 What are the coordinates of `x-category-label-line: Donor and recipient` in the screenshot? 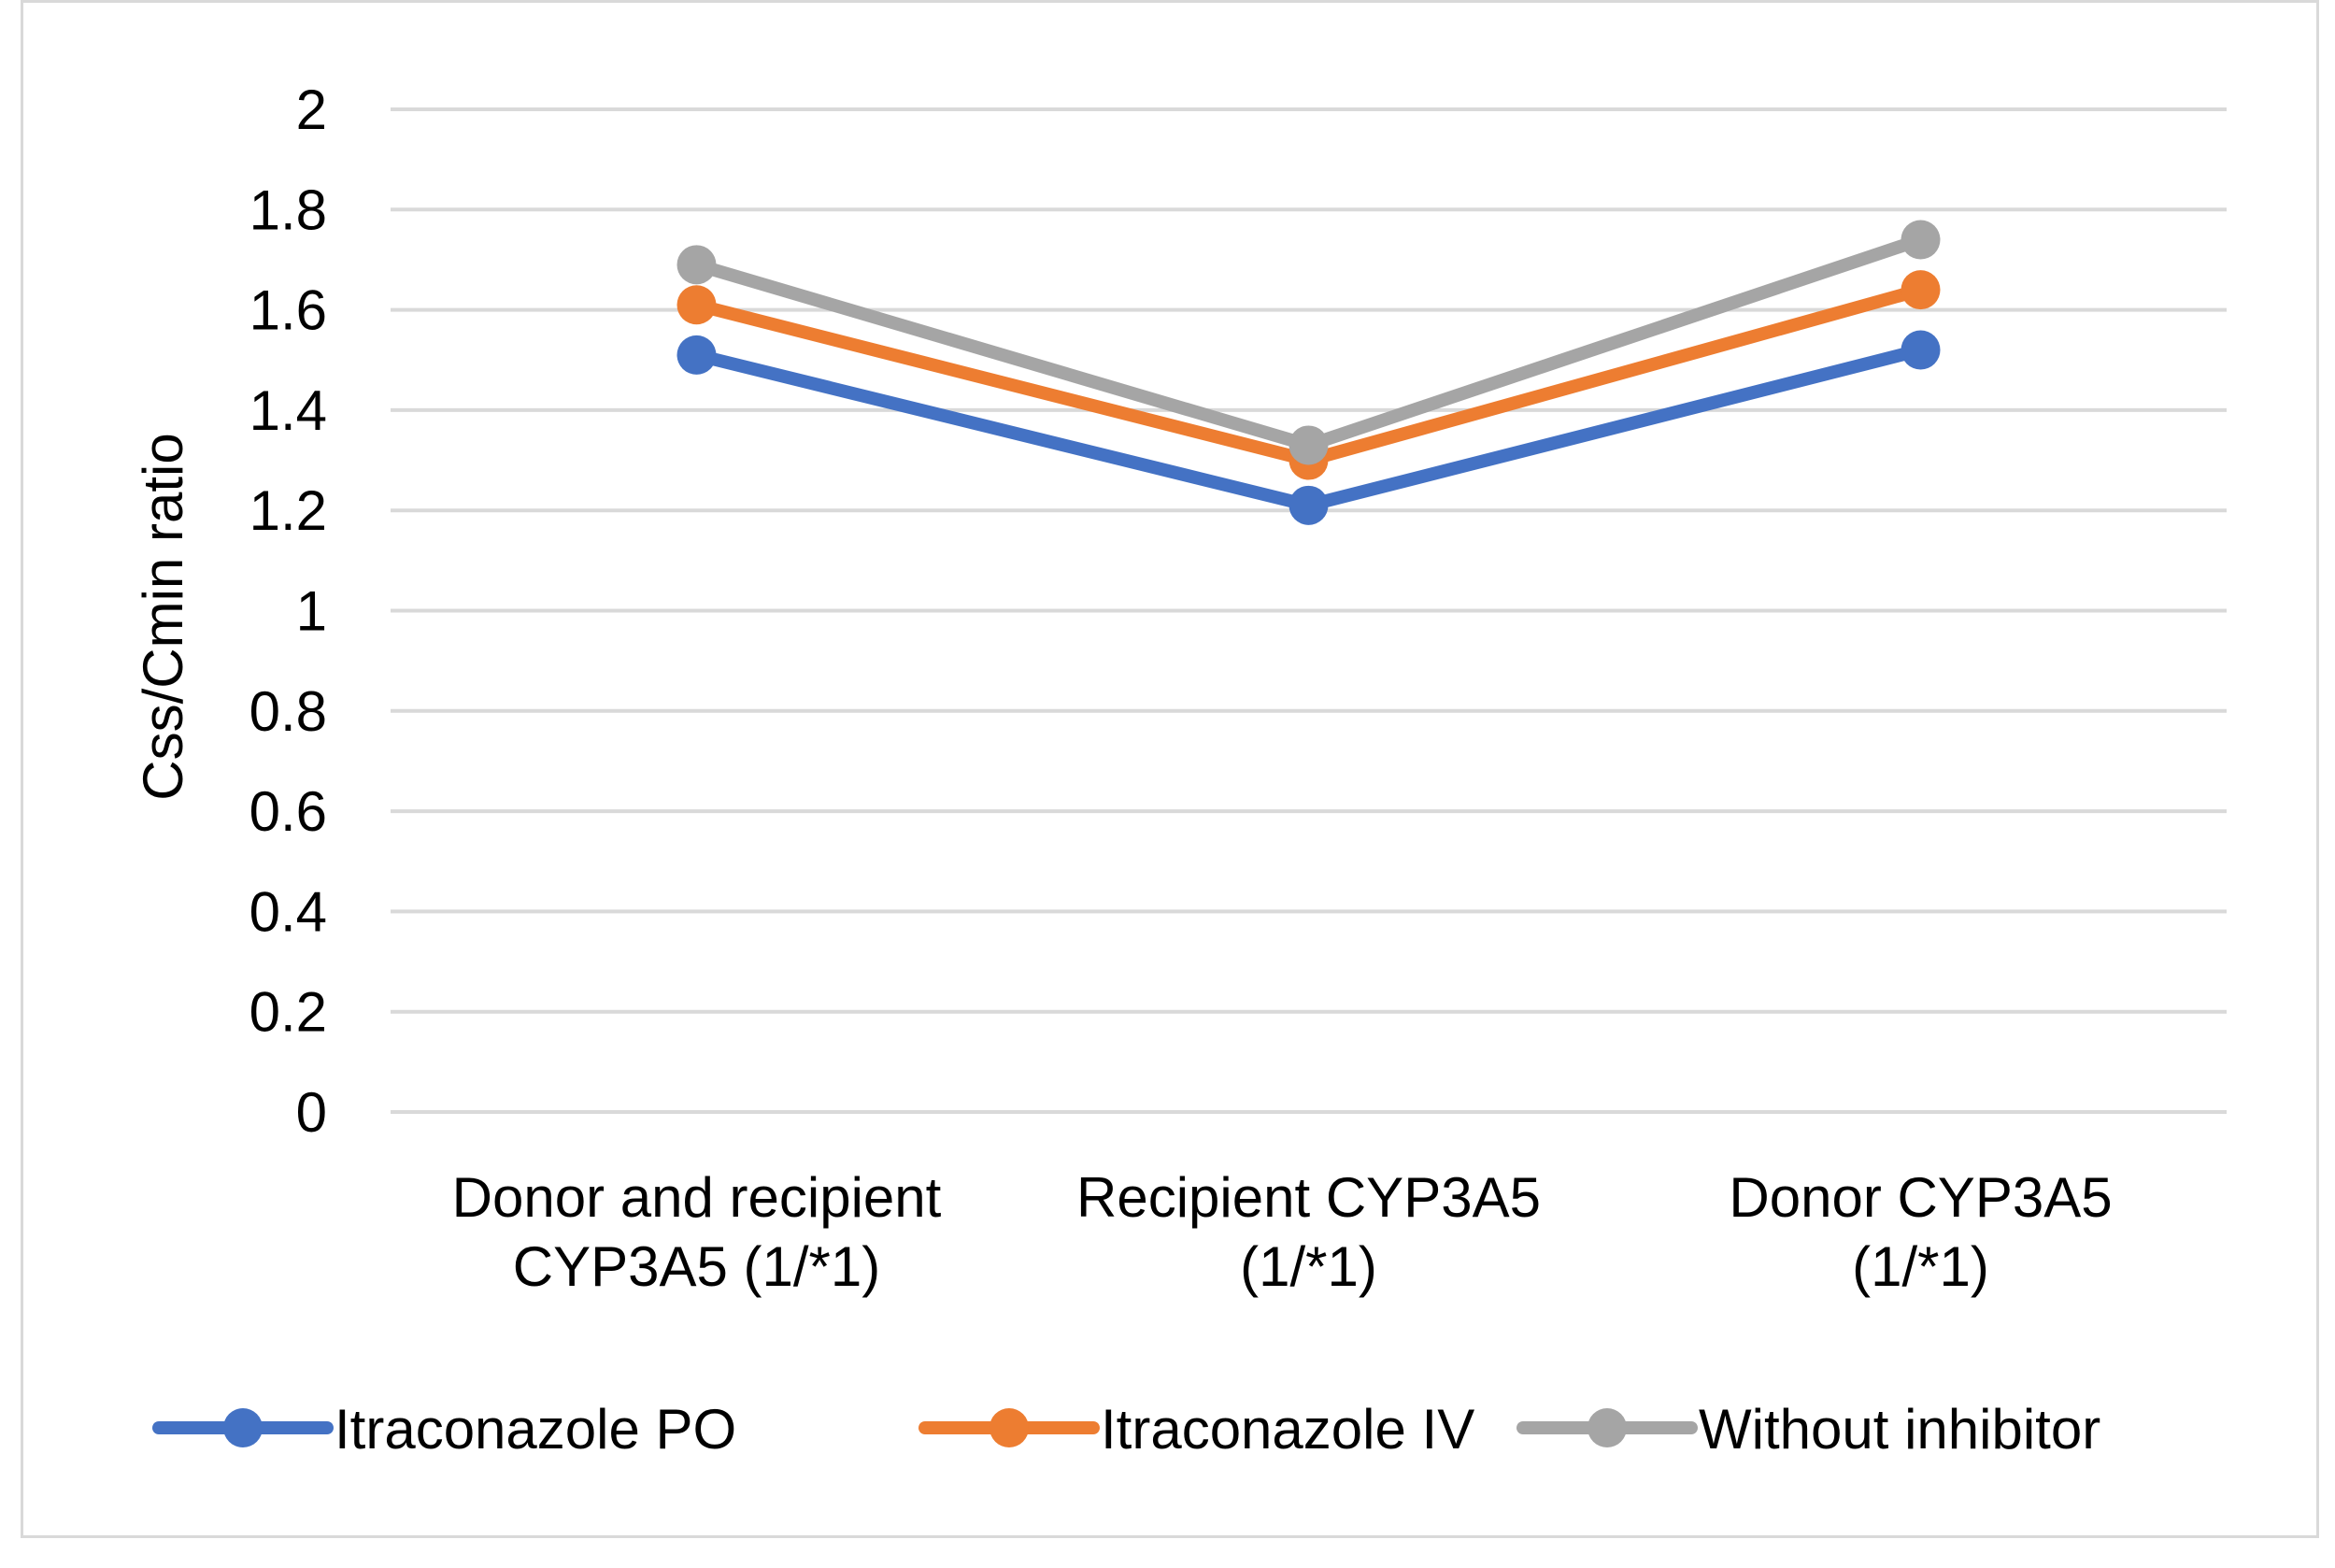 It's located at (697, 1197).